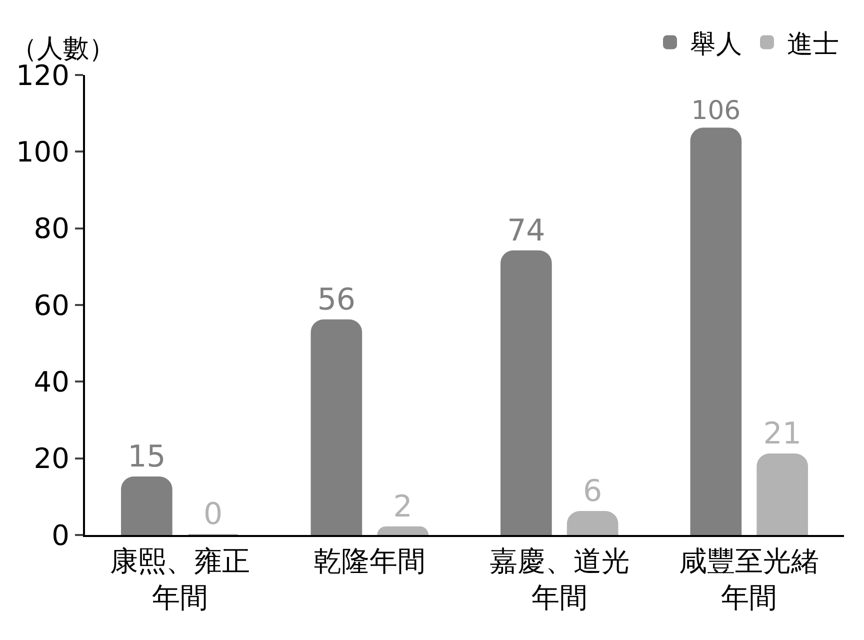  What do you see at coordinates (370, 561) in the screenshot?
I see `x-tick-label: 乾隆年間` at bounding box center [370, 561].